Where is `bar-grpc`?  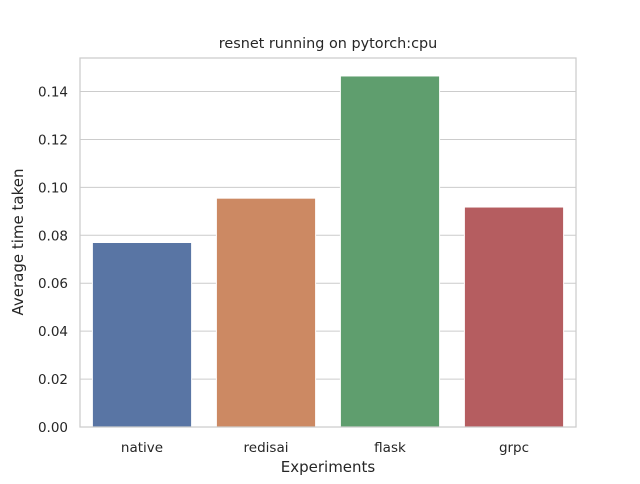
bar-grpc is located at coordinates (514, 317).